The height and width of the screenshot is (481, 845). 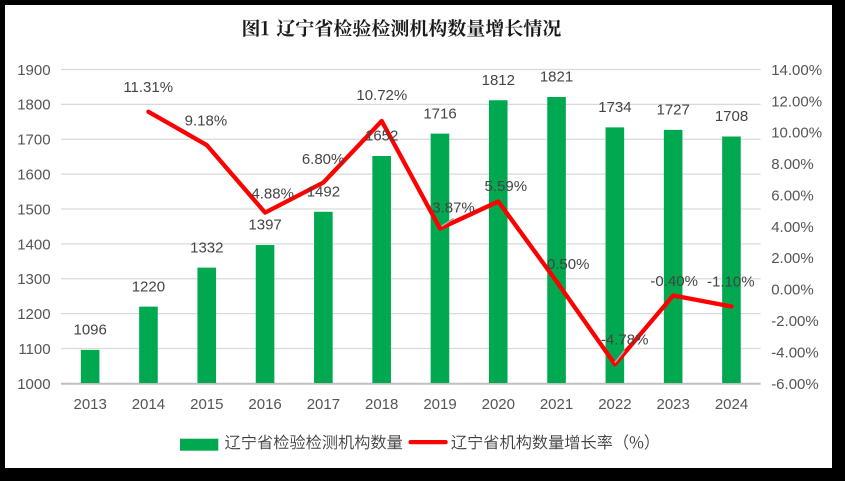 What do you see at coordinates (796, 70) in the screenshot?
I see `svg-text: 14.00%` at bounding box center [796, 70].